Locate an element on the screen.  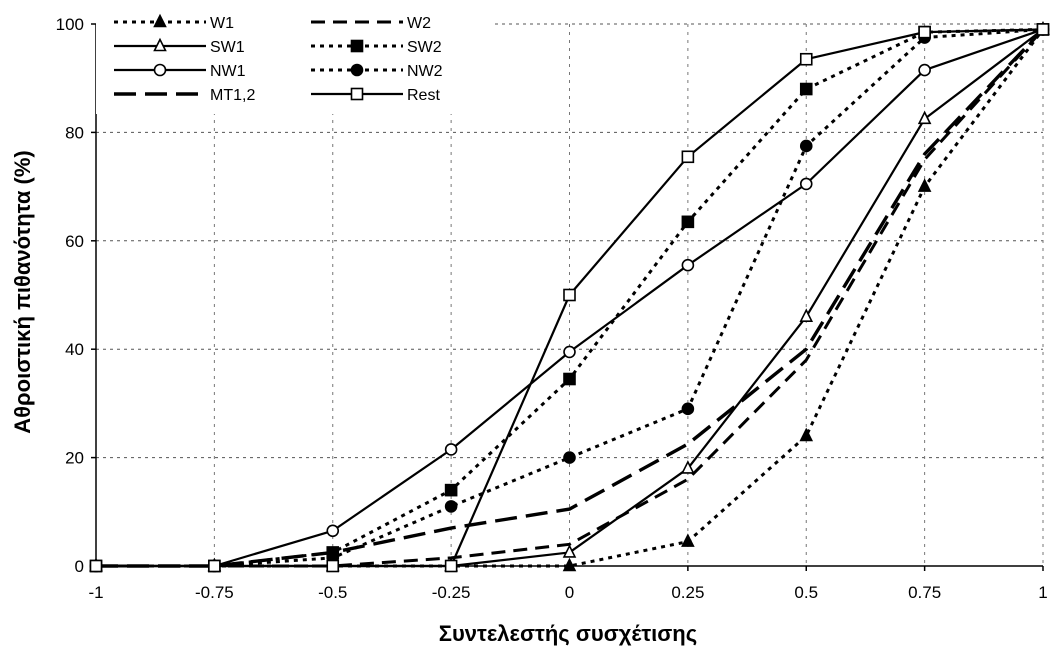
legend: W1 W2 SW1 SW2 NW1 NW2 MT1,2 Rest is located at coordinates (295, 60).